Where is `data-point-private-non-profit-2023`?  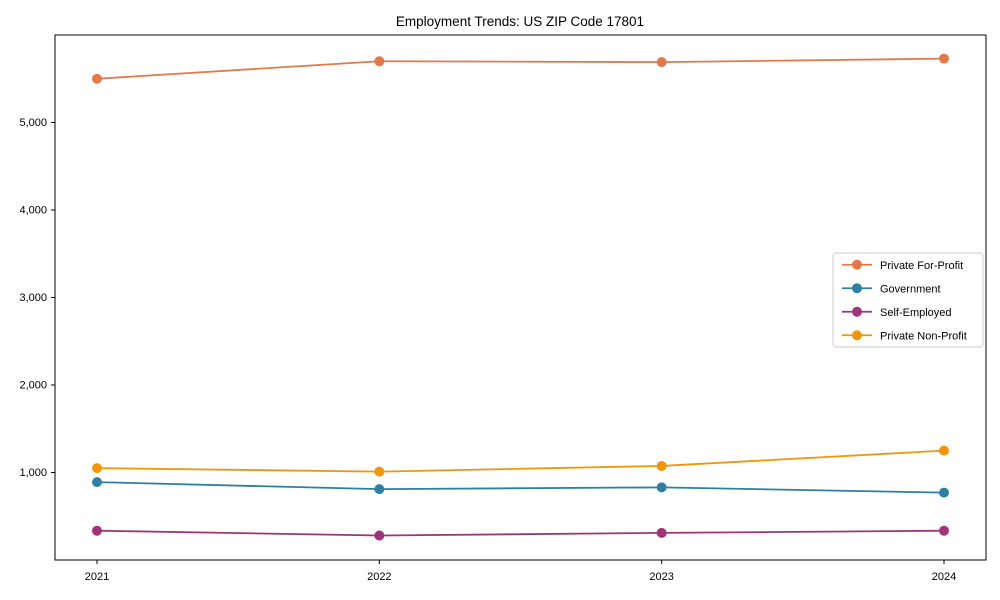
data-point-private-non-profit-2023 is located at coordinates (661, 465).